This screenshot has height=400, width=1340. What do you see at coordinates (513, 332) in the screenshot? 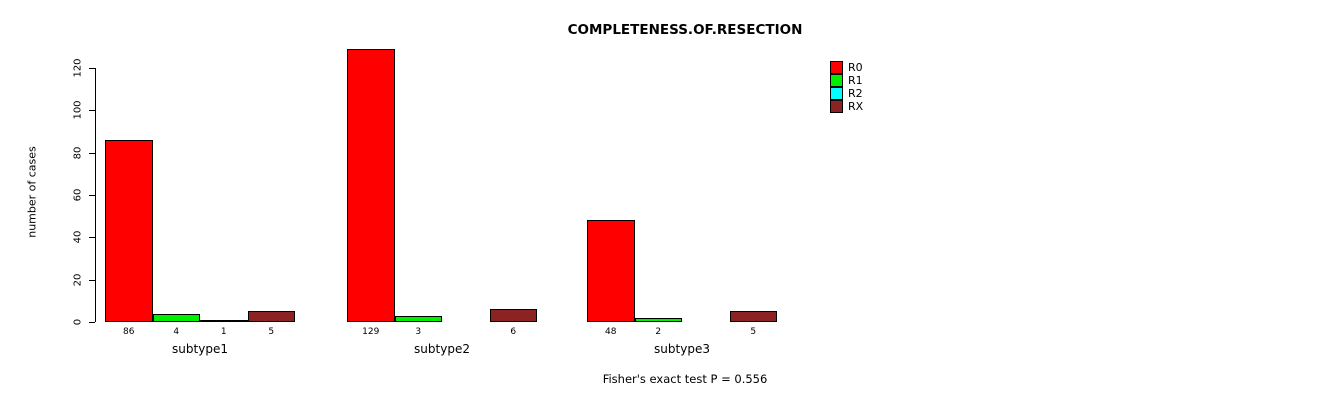
I see `bar-value-label: 6` at bounding box center [513, 332].